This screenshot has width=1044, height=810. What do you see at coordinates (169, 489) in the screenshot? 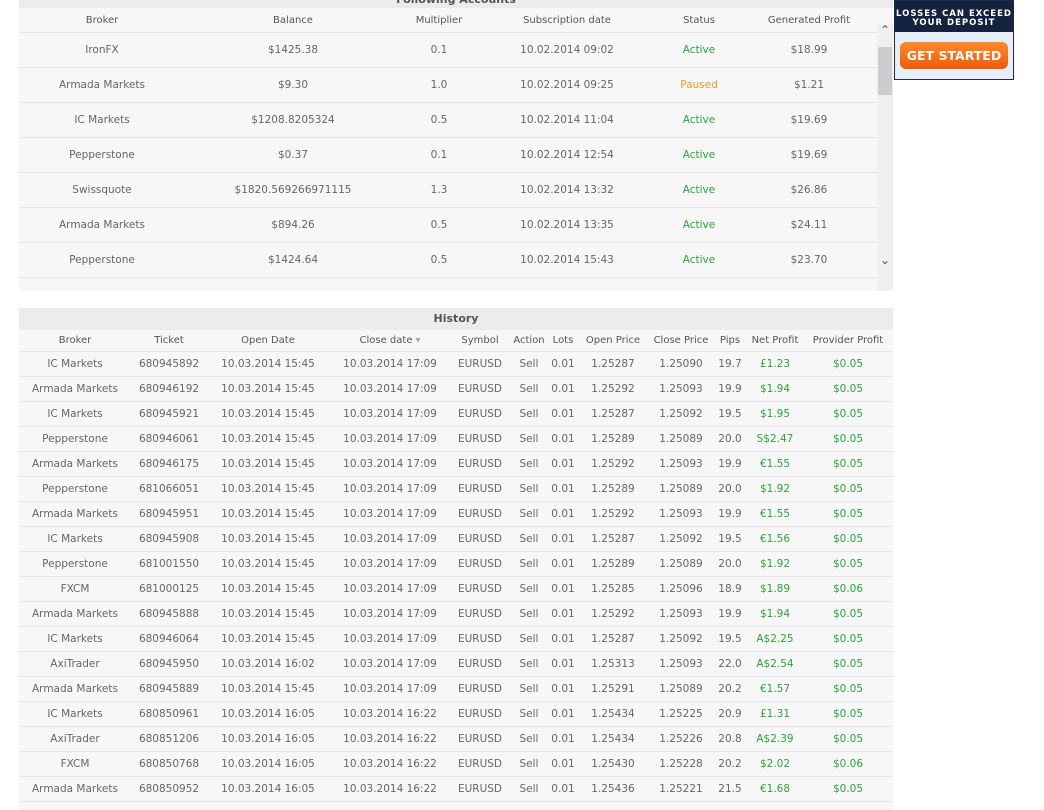
I see `cell-ticket: 681066051` at bounding box center [169, 489].